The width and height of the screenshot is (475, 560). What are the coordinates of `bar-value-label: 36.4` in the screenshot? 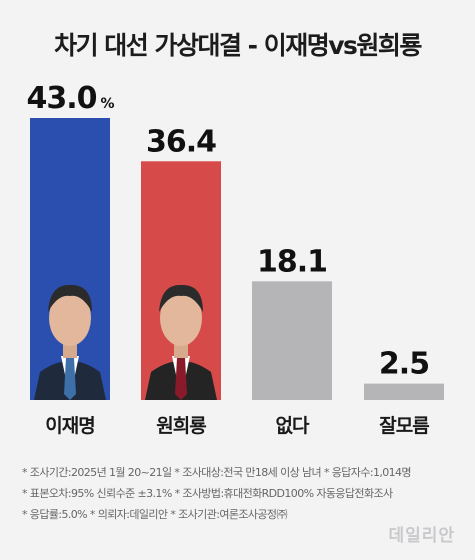 It's located at (181, 141).